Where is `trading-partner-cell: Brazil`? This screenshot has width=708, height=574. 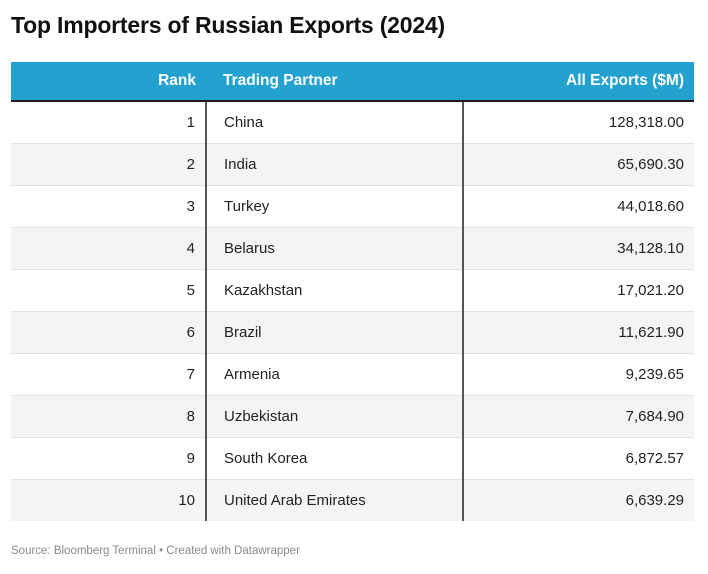 trading-partner-cell: Brazil is located at coordinates (335, 332).